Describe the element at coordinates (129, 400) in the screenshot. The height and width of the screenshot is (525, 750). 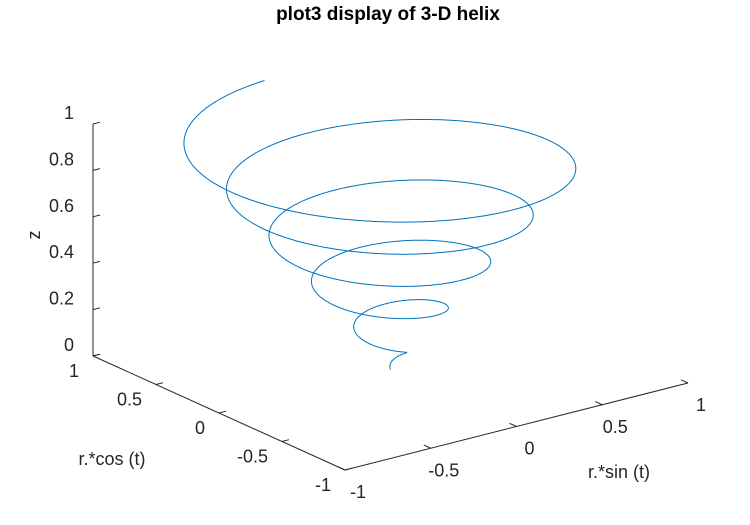
I see `y-tick-label: 0.5` at that location.